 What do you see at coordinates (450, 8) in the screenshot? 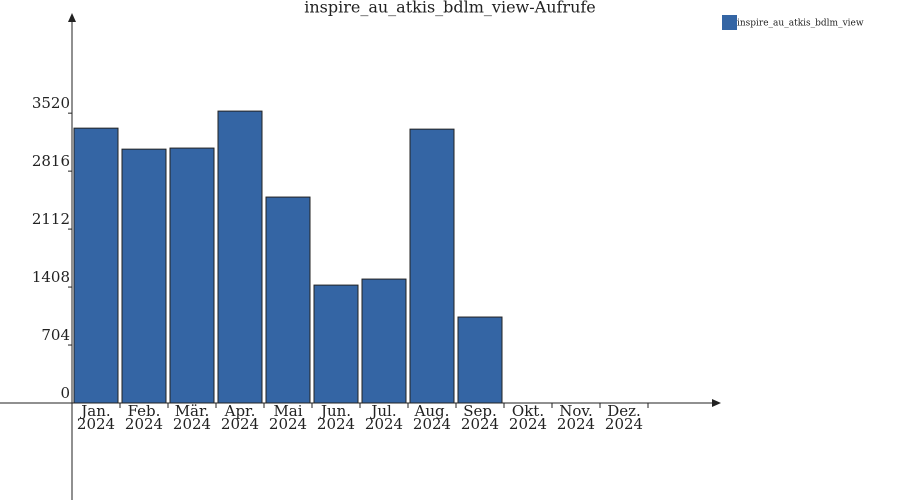
I see `chart-title: inspire_au_atkis_bdlm_view-Aufrufe` at bounding box center [450, 8].